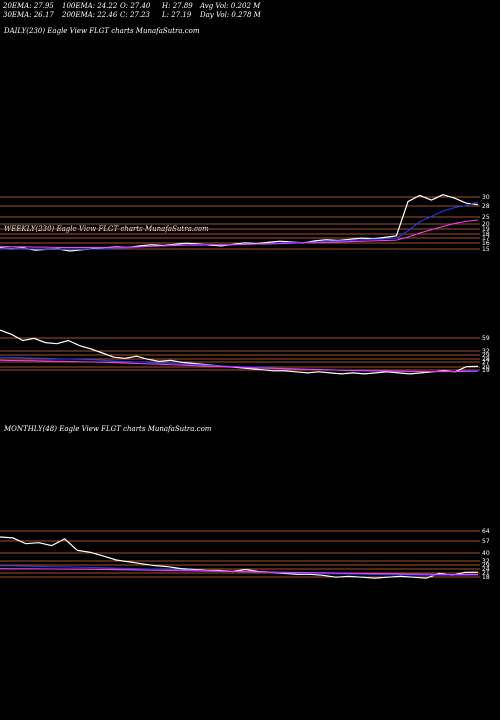 The width and height of the screenshot is (500, 720). I want to click on day-vol-label: Day Vol: 0.278 M, so click(230, 15).